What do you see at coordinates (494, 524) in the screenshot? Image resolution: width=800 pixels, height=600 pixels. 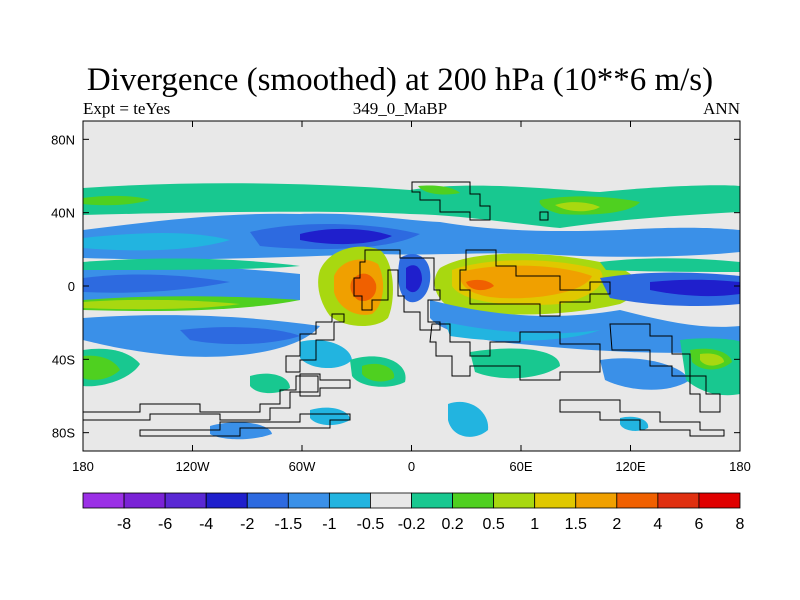 I see `colorbar-label: 0.5` at bounding box center [494, 524].